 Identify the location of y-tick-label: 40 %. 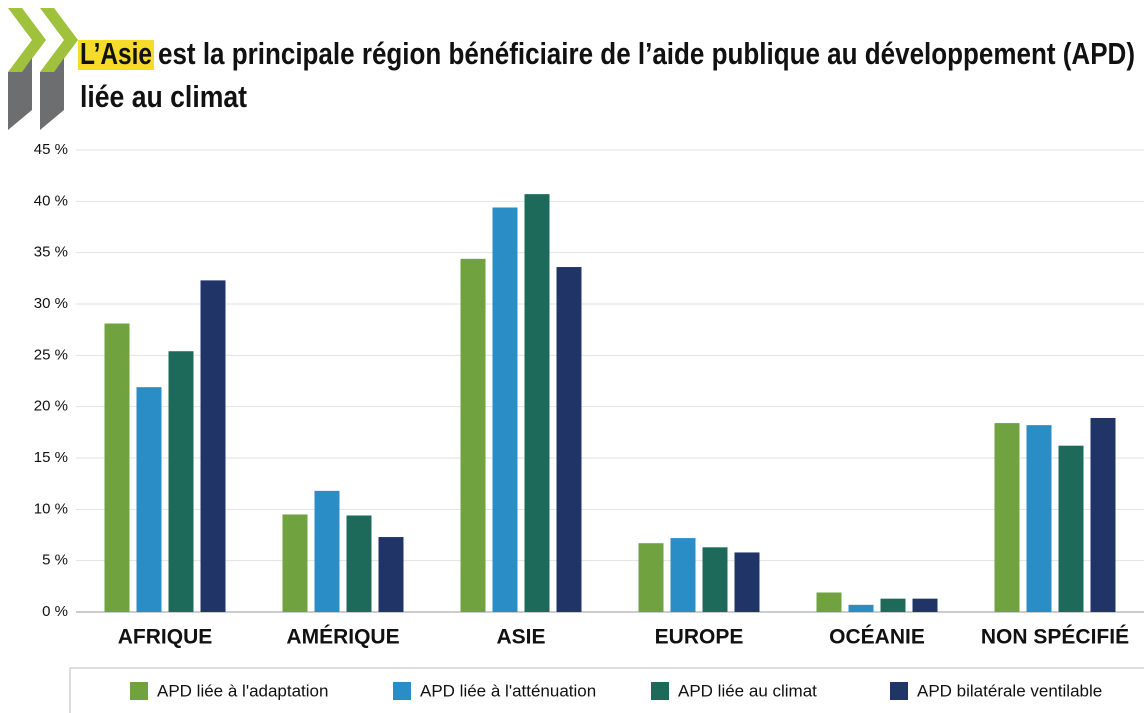
(51, 200).